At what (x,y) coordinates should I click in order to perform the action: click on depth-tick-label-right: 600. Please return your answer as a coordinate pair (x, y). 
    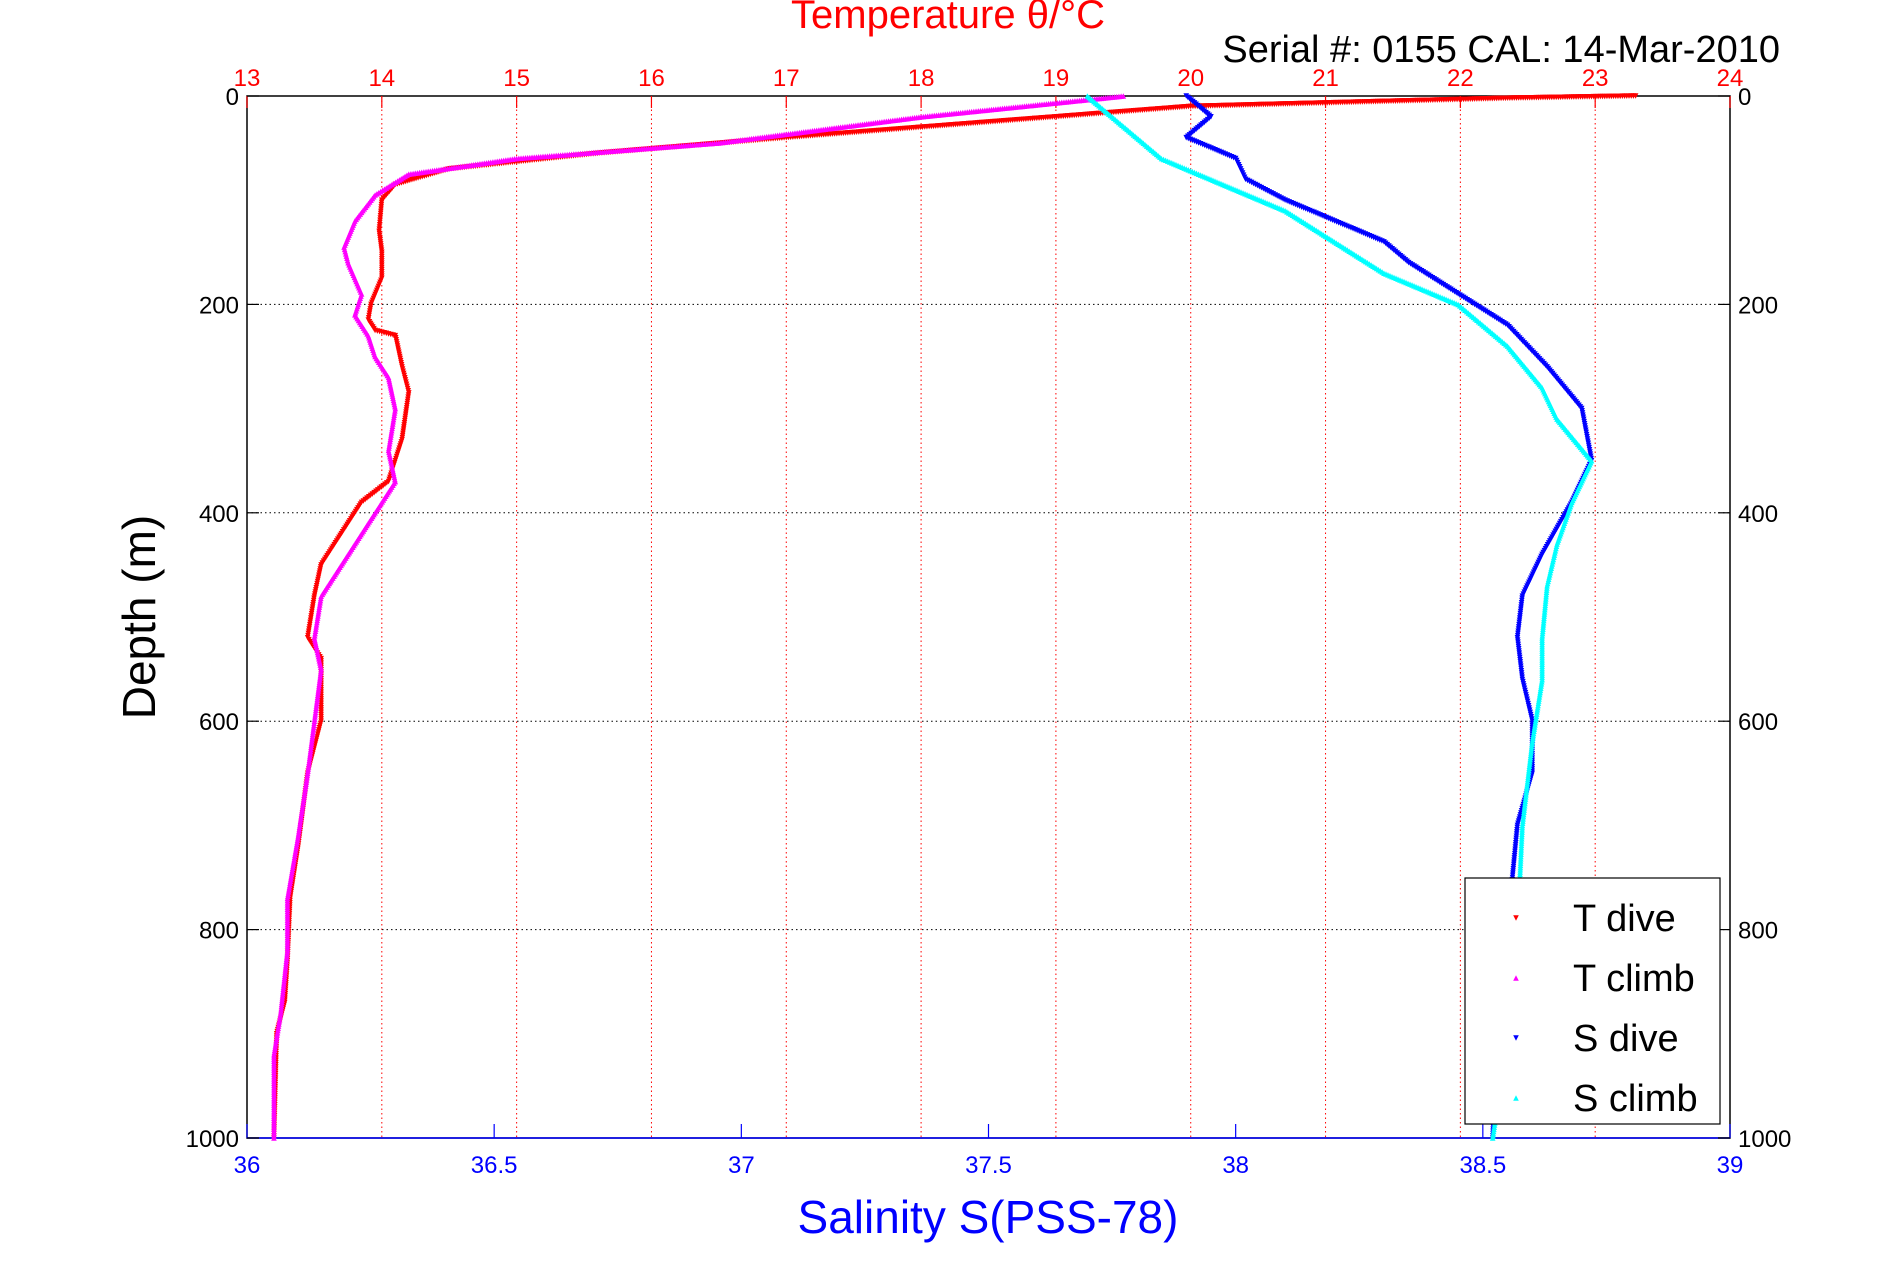
    Looking at the image, I should click on (1758, 722).